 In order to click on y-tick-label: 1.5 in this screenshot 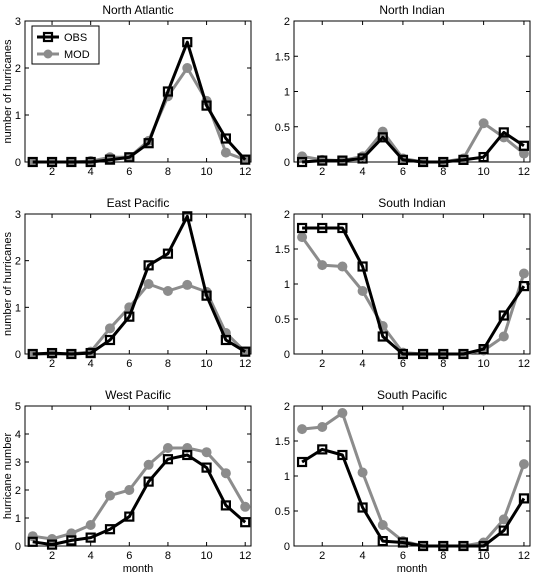, I will do `click(282, 57)`.